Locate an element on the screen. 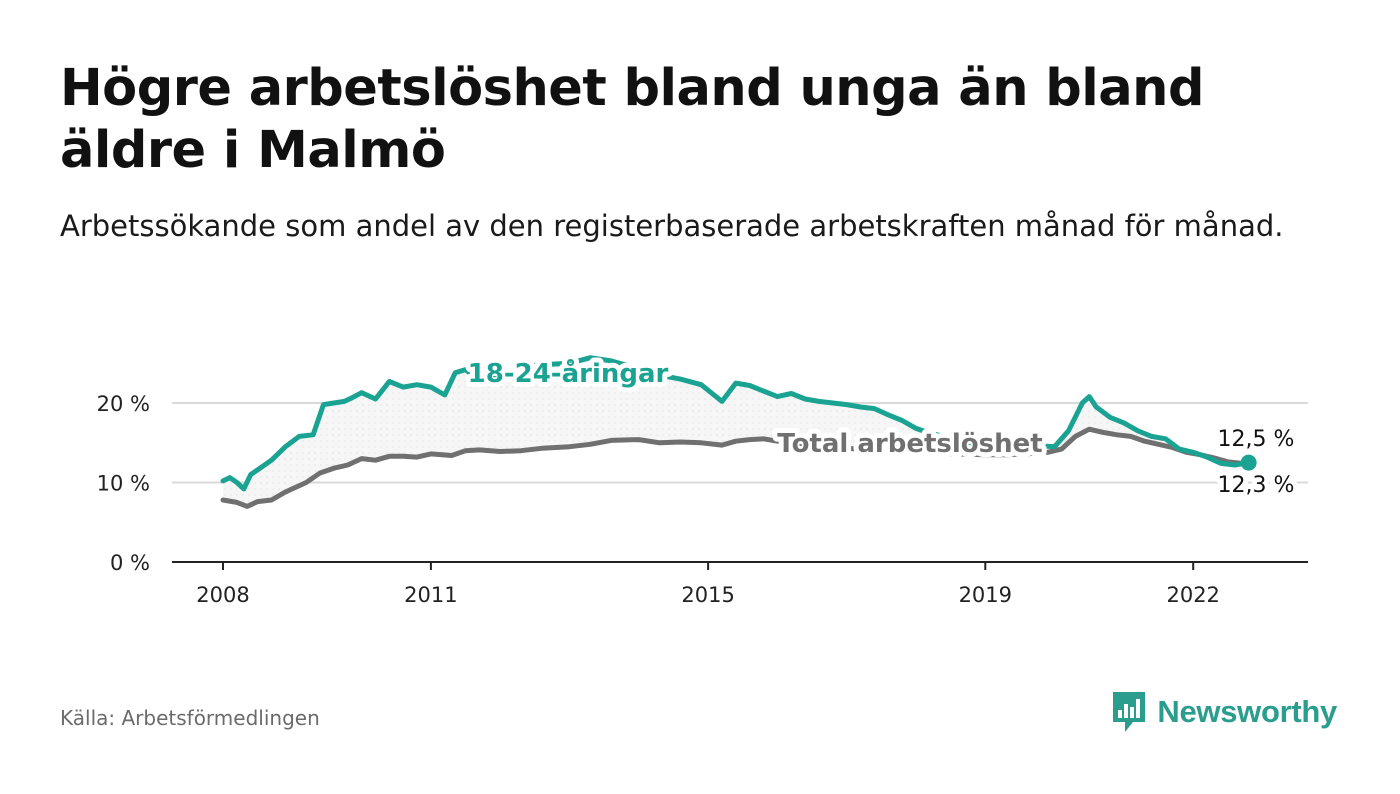 Image resolution: width=1400 pixels, height=794 pixels. x-tick-label: 2008 is located at coordinates (222, 595).